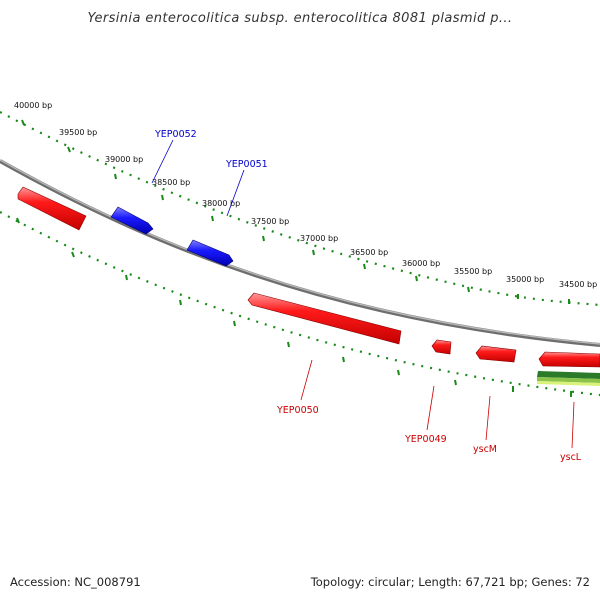 The image size is (600, 600). Describe the element at coordinates (33, 105) in the screenshot. I see `scale-label: 40000 bp` at that location.